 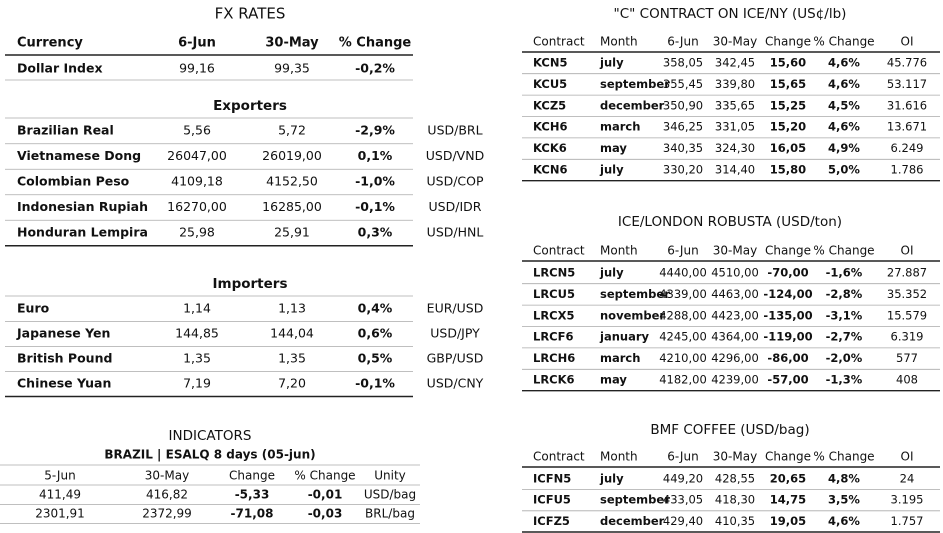 I want to click on cell: -57,00, so click(x=787, y=380).